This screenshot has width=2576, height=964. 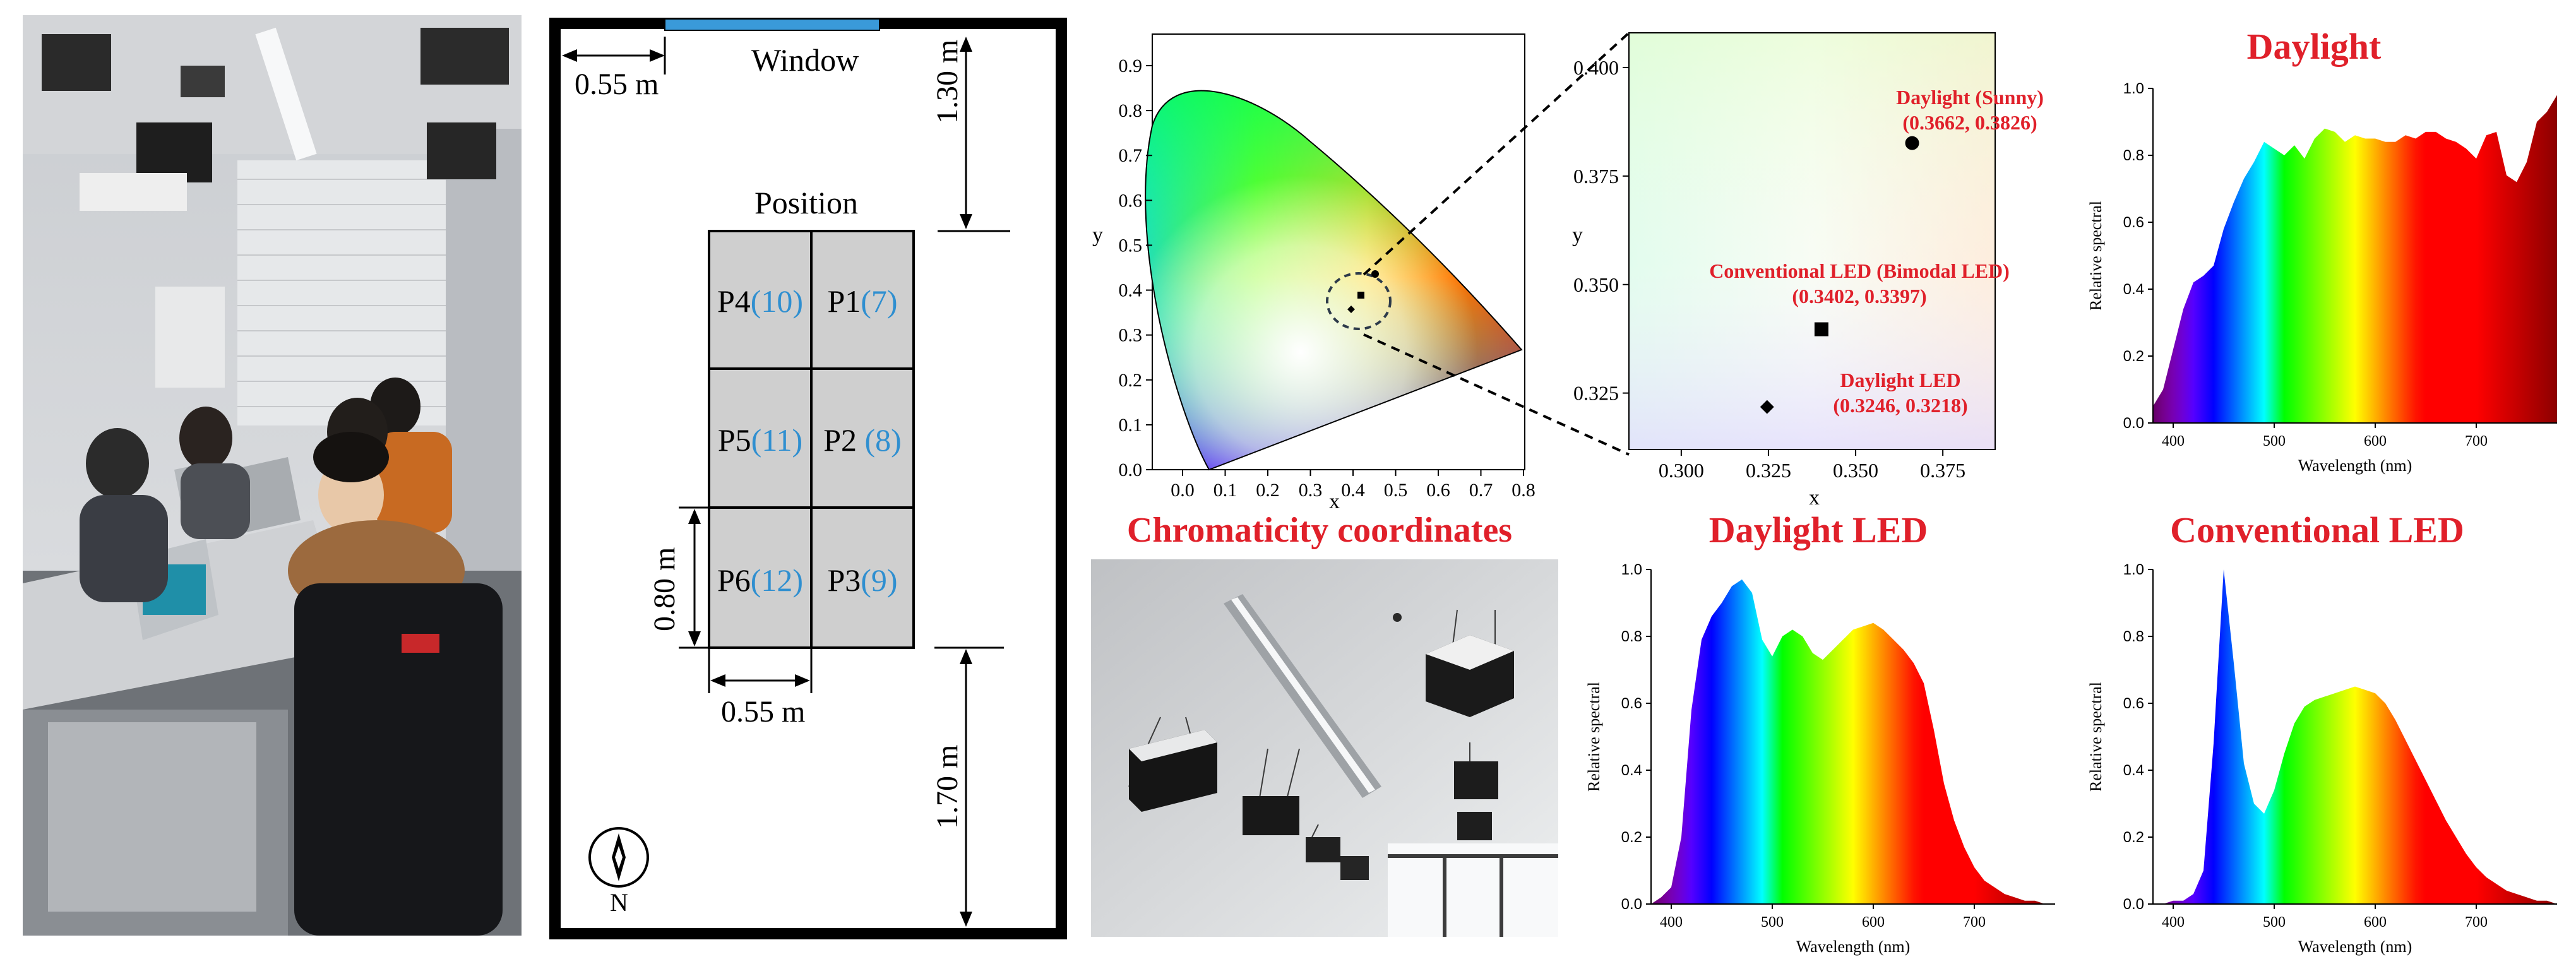 I want to click on cie-y-tick-label: 0.0, so click(x=1131, y=470).